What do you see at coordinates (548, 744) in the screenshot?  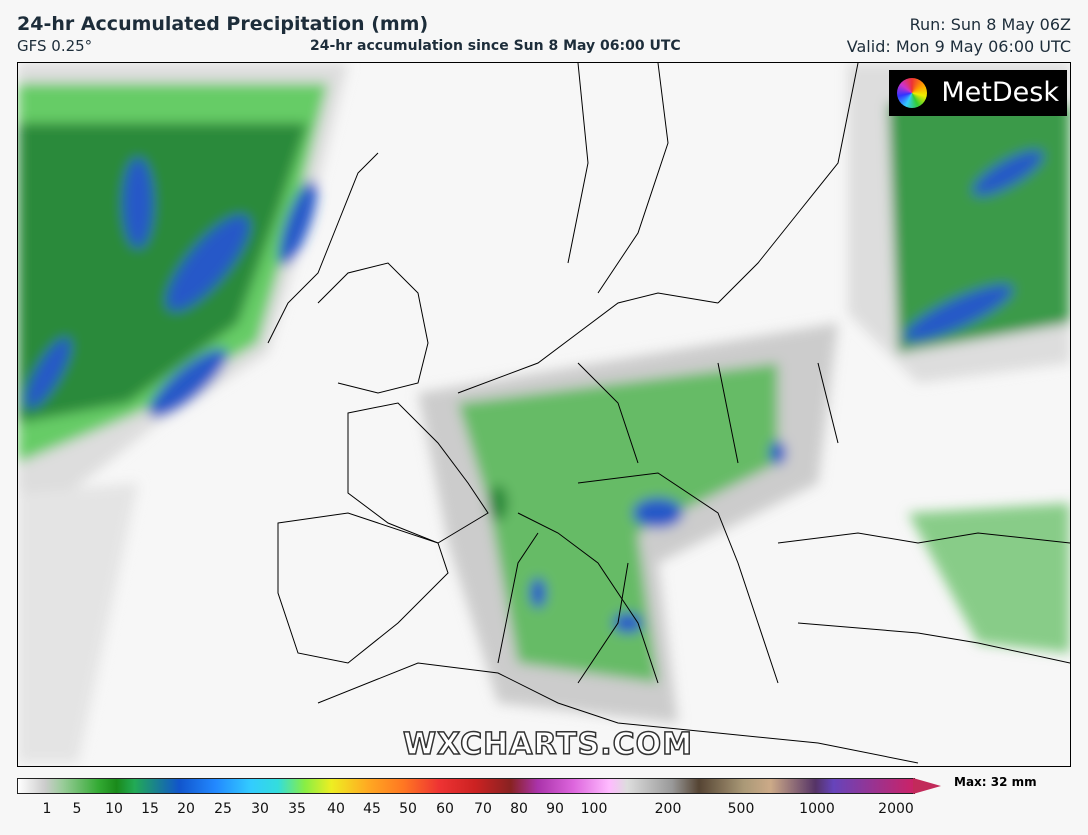 I see `watermark: WXCHARTS.COM` at bounding box center [548, 744].